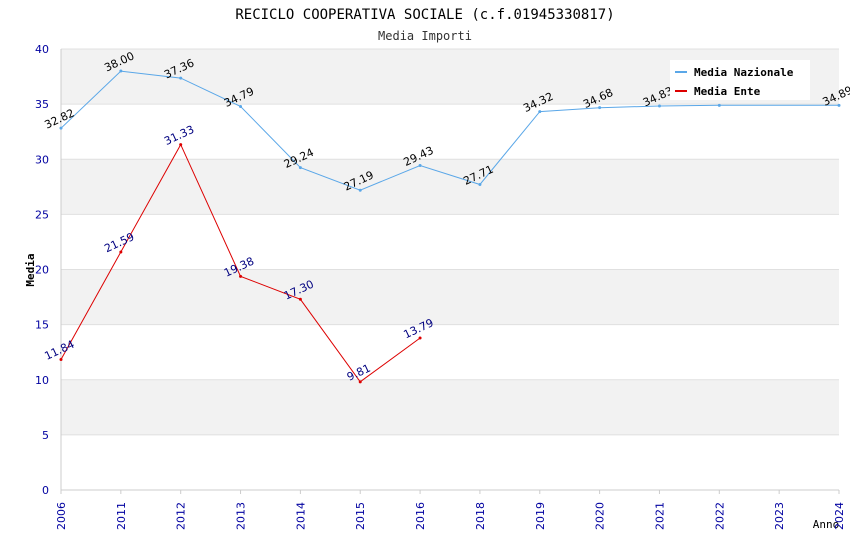  What do you see at coordinates (826, 524) in the screenshot?
I see `x-axis-label: Anno` at bounding box center [826, 524].